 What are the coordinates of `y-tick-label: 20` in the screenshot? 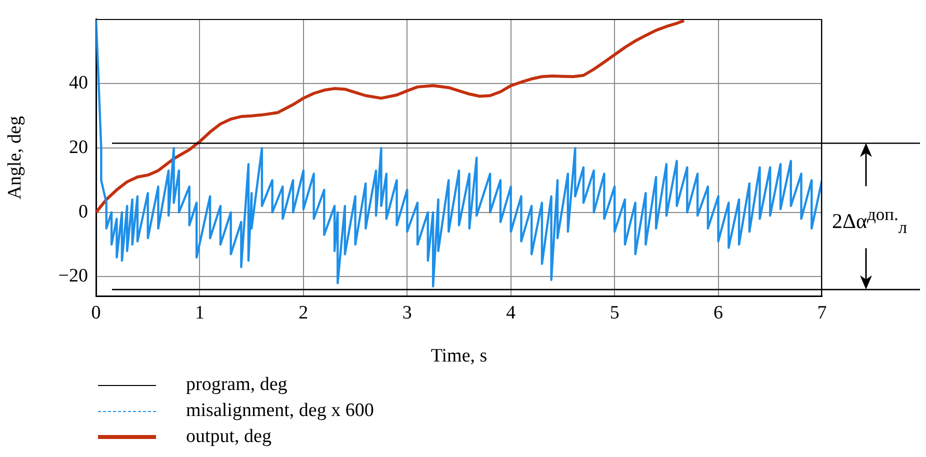 It's located at (78, 147).